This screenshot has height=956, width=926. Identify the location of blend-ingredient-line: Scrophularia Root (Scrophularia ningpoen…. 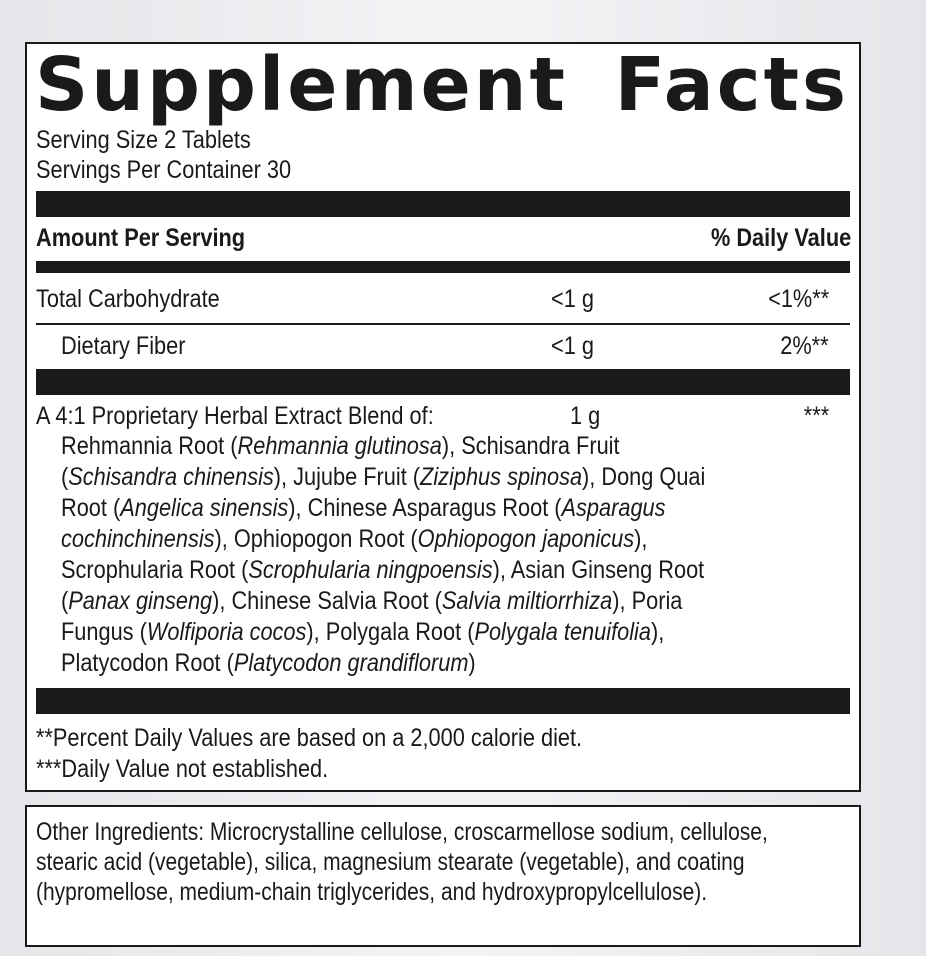
(382, 570).